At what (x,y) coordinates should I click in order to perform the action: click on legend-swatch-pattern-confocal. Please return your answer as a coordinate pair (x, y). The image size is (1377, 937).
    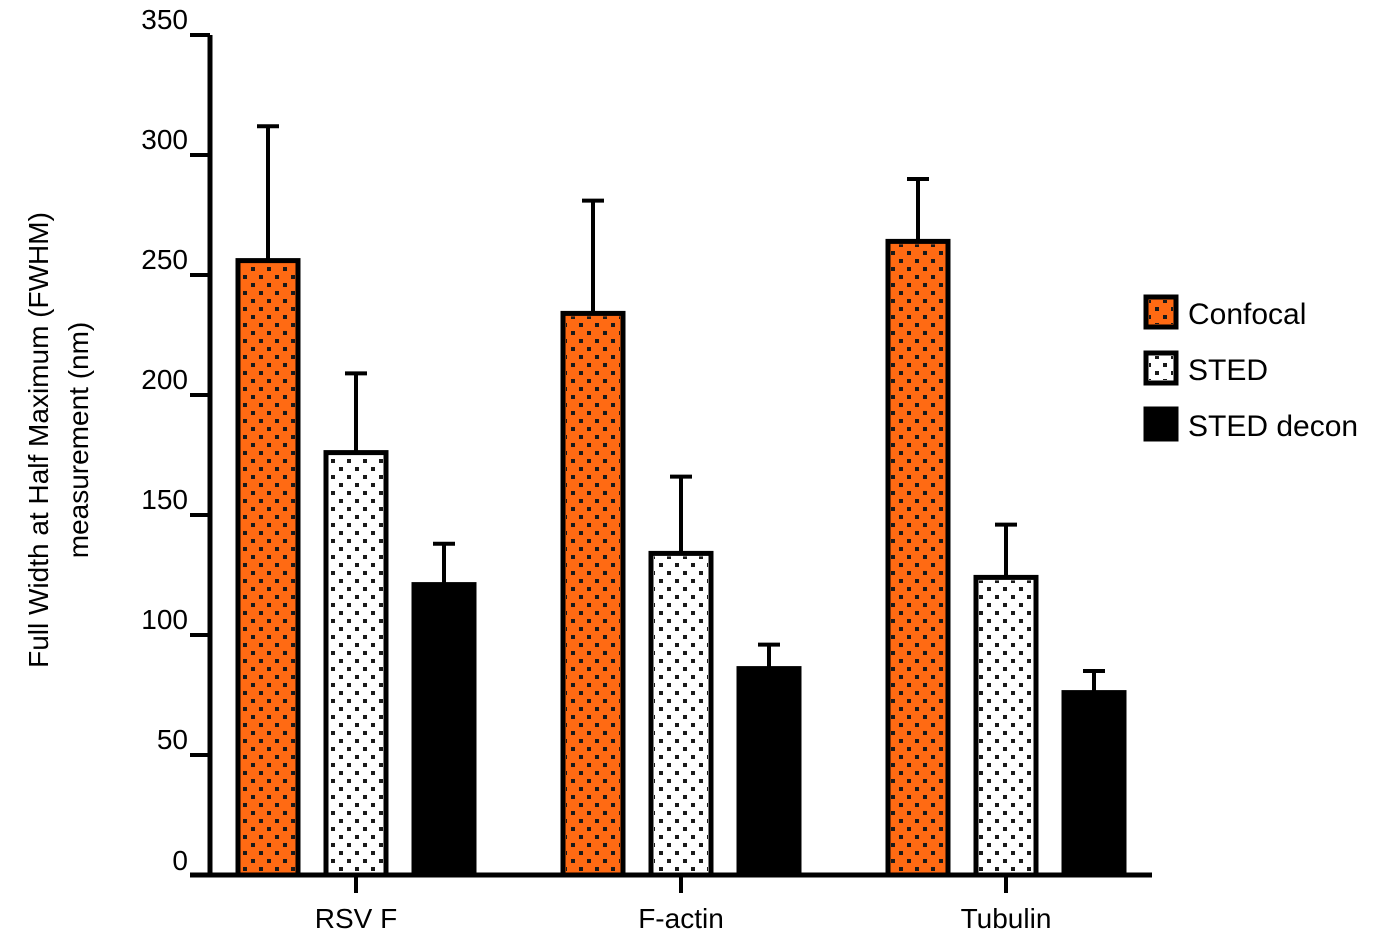
    Looking at the image, I should click on (1161, 312).